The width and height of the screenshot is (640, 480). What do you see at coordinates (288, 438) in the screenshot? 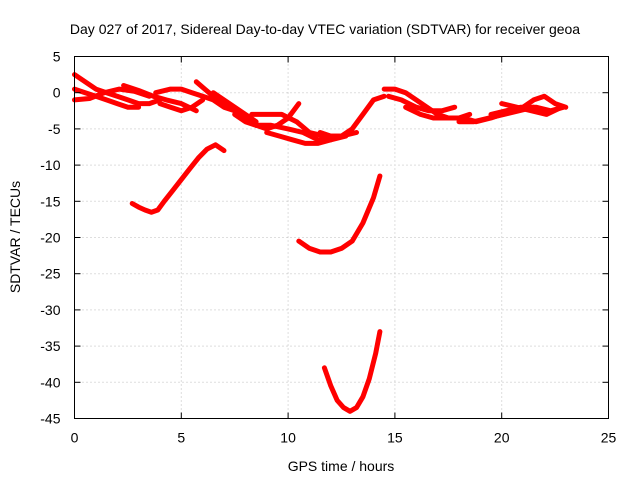
I see `x-tick-label: 10` at bounding box center [288, 438].